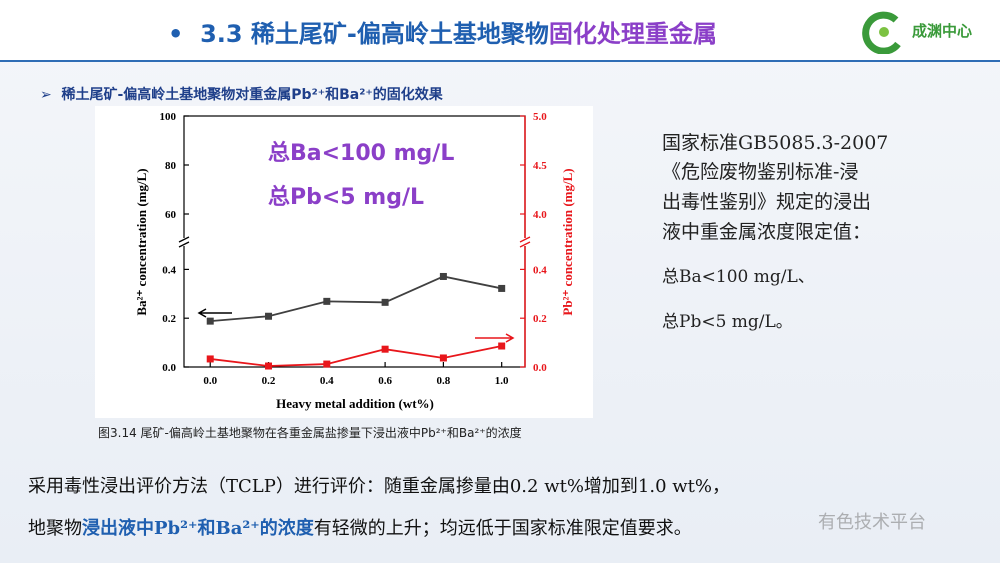  Describe the element at coordinates (198, 528) in the screenshot. I see `body-text-highlight: 浸出液中Pb²⁺和Ba²⁺的浓度` at that location.